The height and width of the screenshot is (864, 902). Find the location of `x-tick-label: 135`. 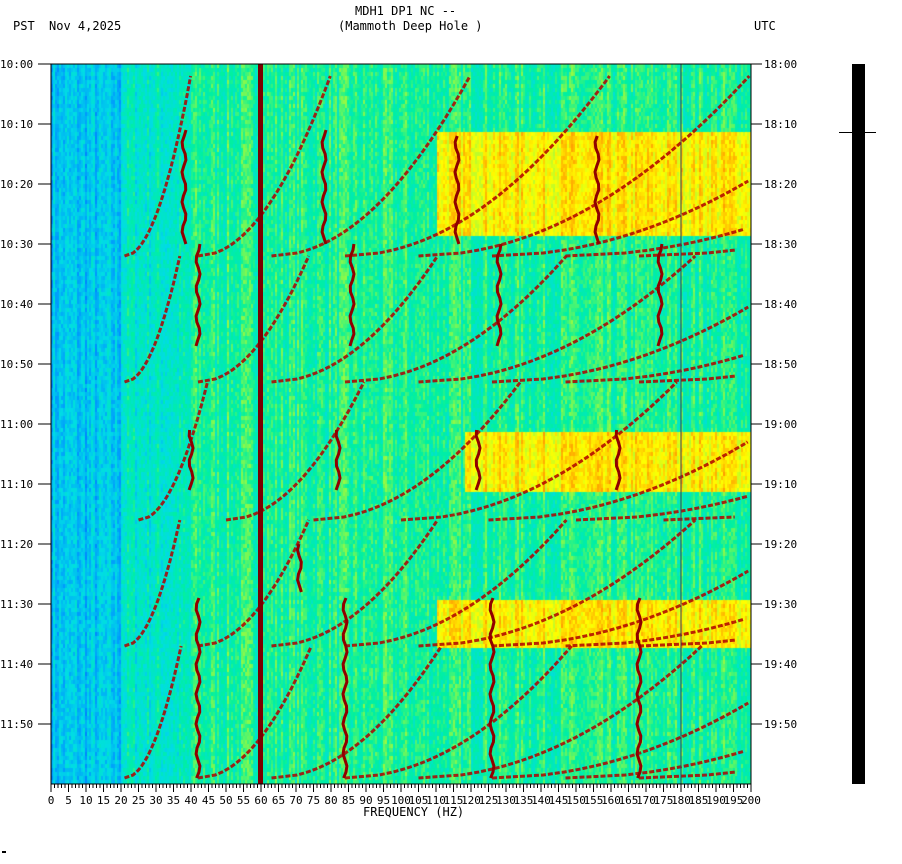

x-tick-label: 135 is located at coordinates (524, 800).